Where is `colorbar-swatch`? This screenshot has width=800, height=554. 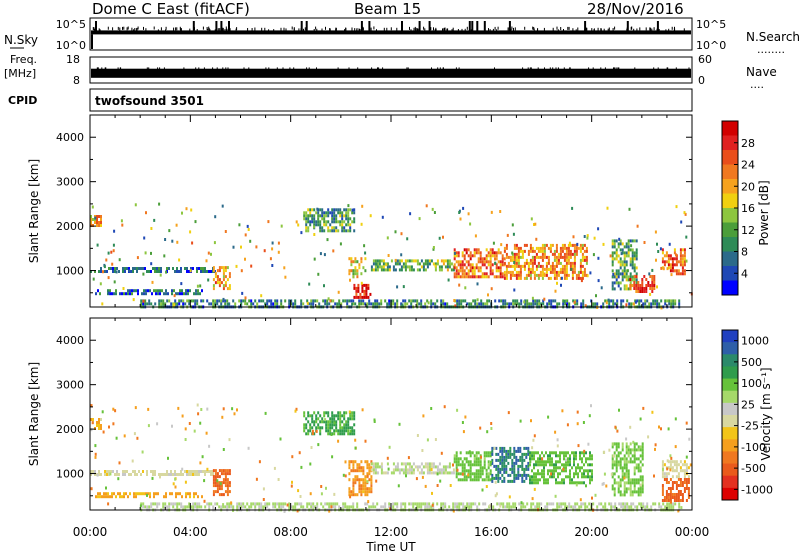
colorbar-swatch is located at coordinates (730, 230).